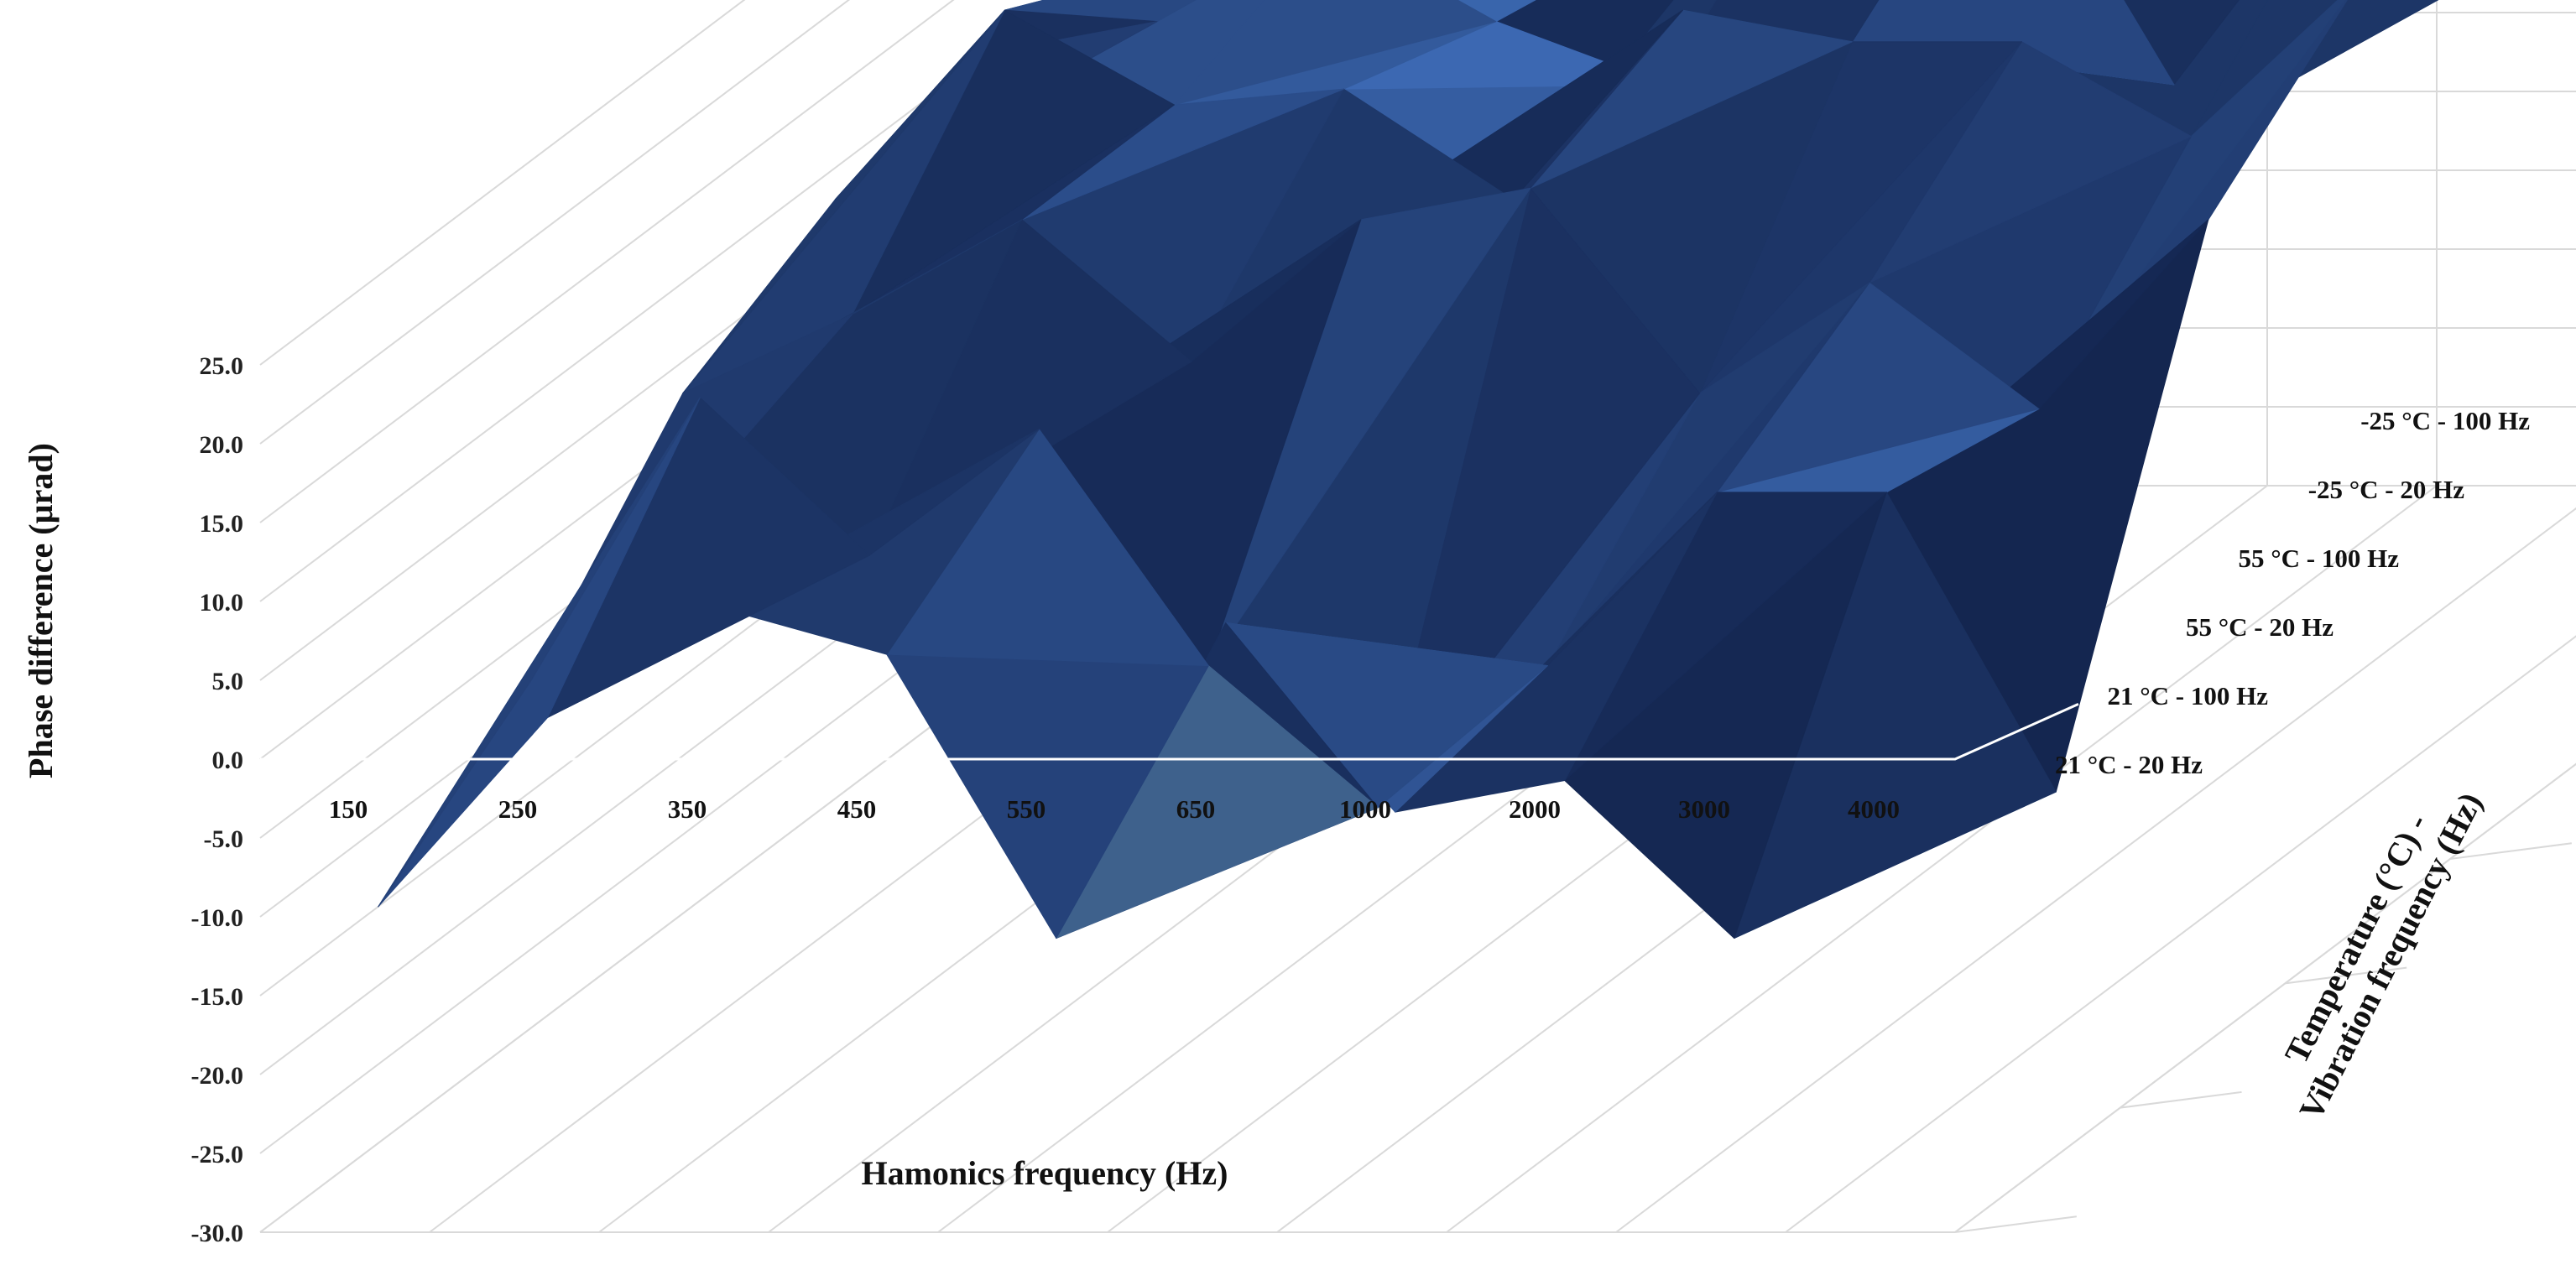 The image size is (2576, 1275). What do you see at coordinates (1365, 809) in the screenshot?
I see `x-tick-label: 1000` at bounding box center [1365, 809].